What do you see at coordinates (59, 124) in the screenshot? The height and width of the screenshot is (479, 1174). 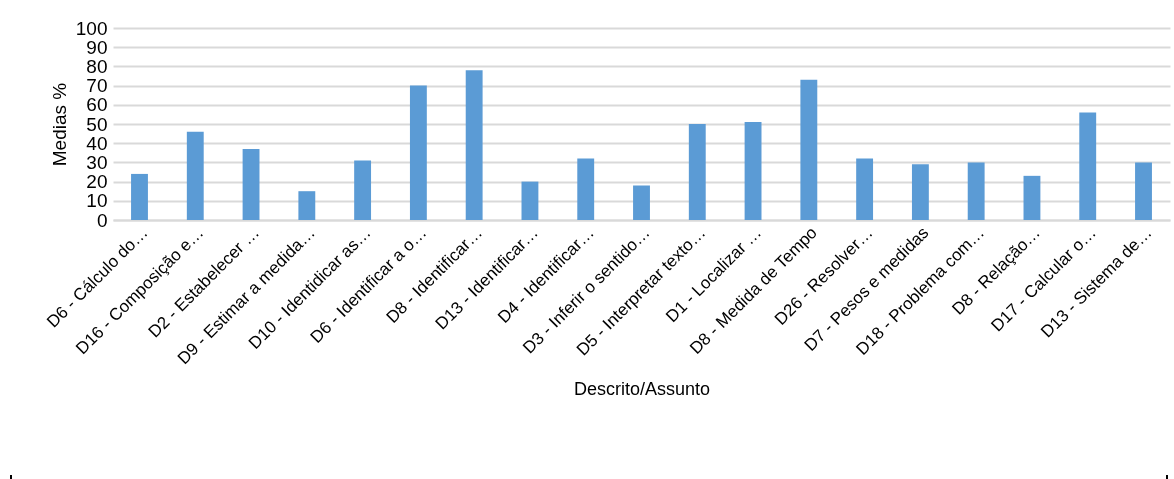 I see `y-axis-title: Medias %` at bounding box center [59, 124].